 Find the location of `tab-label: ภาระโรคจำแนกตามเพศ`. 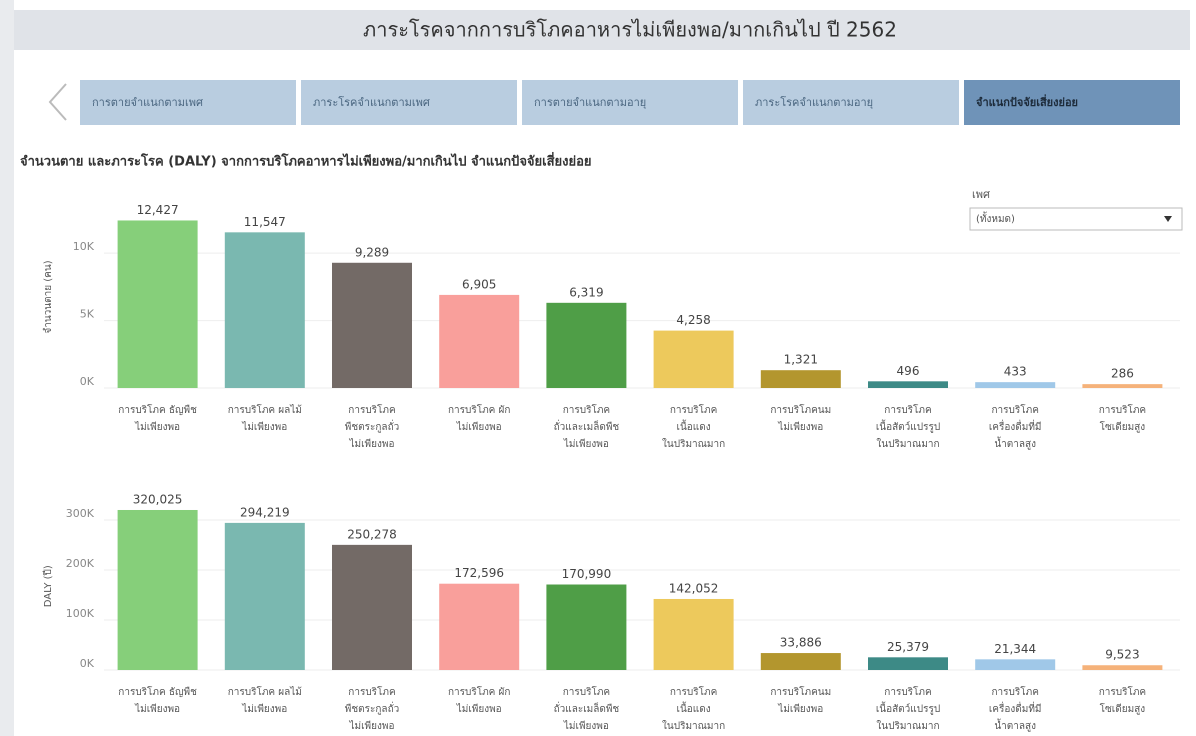

tab-label: ภาระโรคจำแนกตามเพศ is located at coordinates (371, 102).